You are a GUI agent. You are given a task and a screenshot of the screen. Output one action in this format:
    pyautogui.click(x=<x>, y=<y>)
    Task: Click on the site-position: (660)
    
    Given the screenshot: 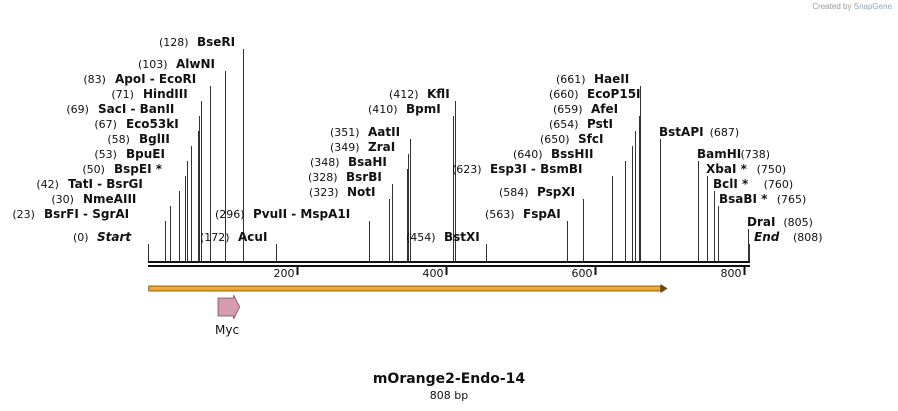 What is the action you would take?
    pyautogui.click(x=564, y=94)
    